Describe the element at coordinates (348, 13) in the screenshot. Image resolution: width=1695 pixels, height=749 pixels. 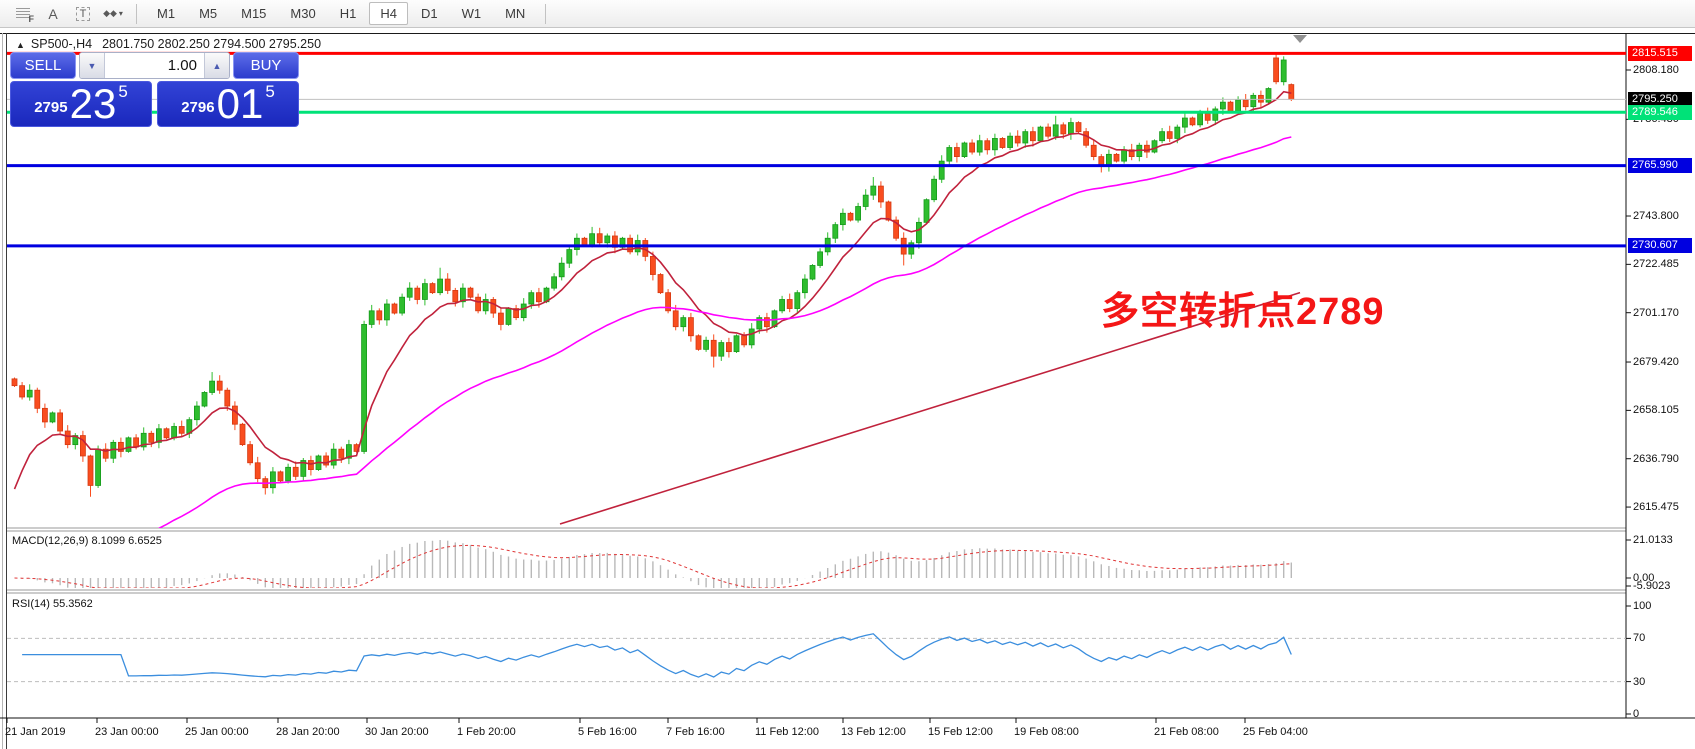
I see `timeframe-button-H1: H1` at that location.